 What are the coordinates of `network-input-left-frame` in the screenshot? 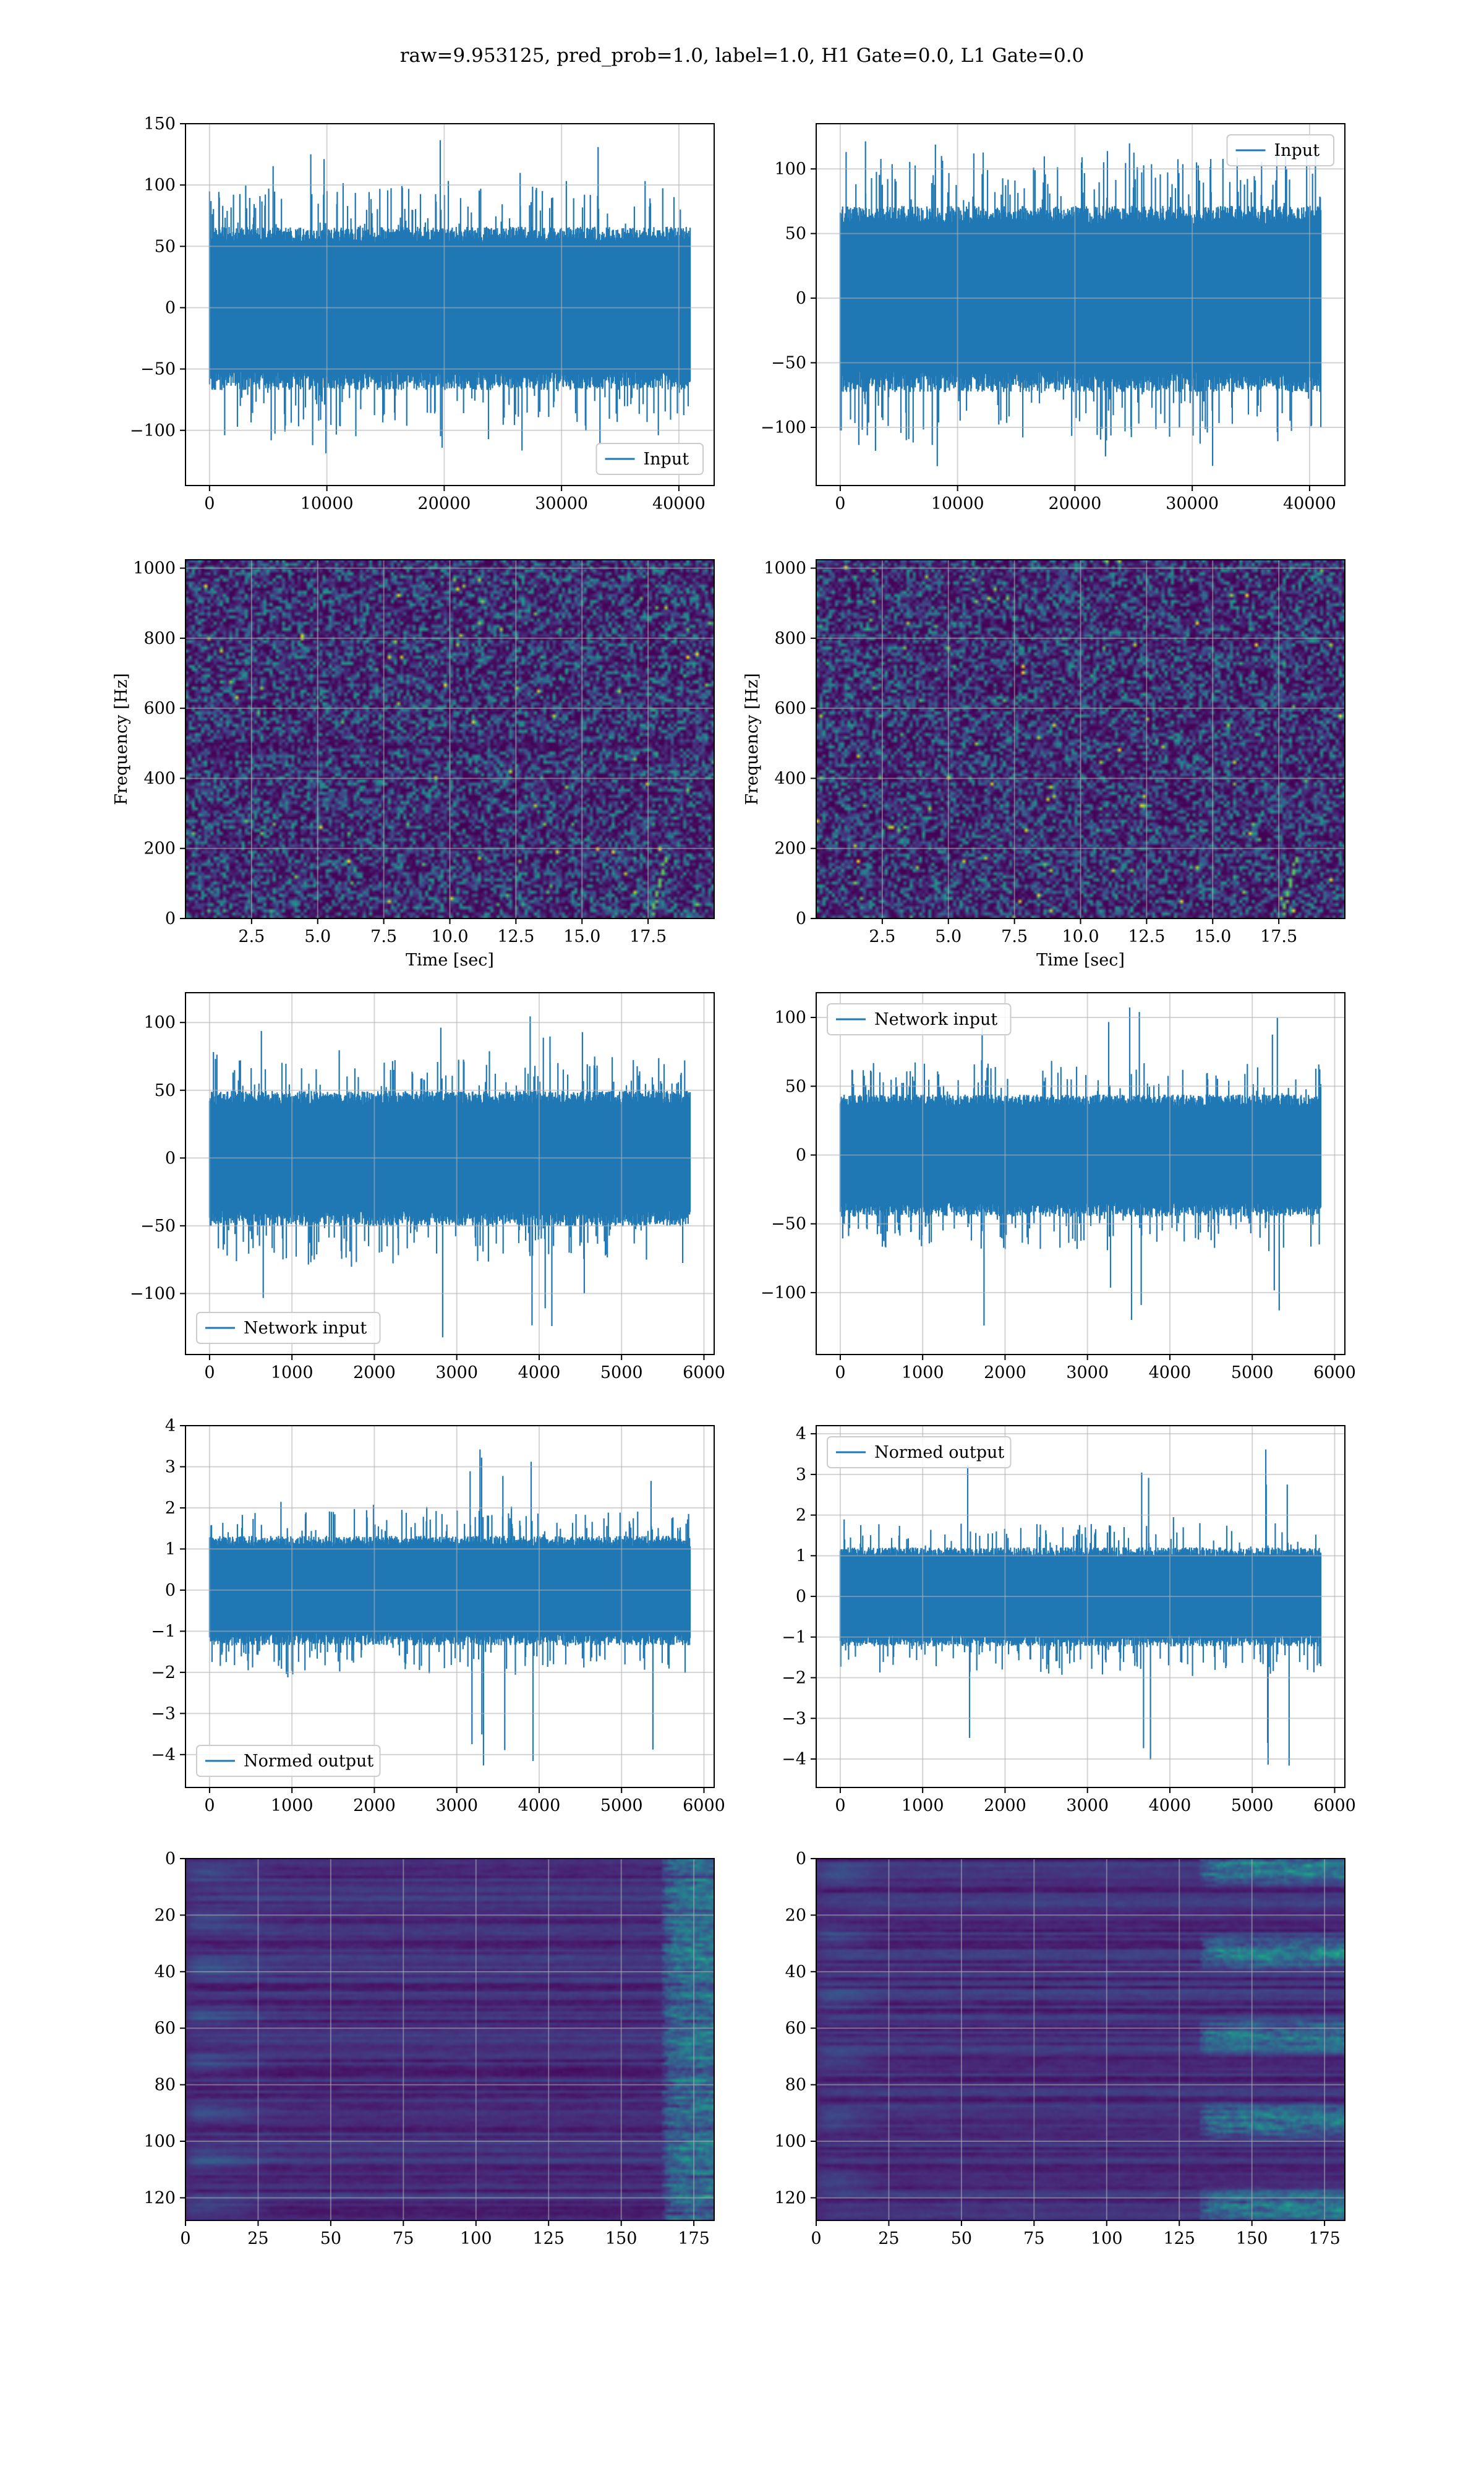 It's located at (450, 1173).